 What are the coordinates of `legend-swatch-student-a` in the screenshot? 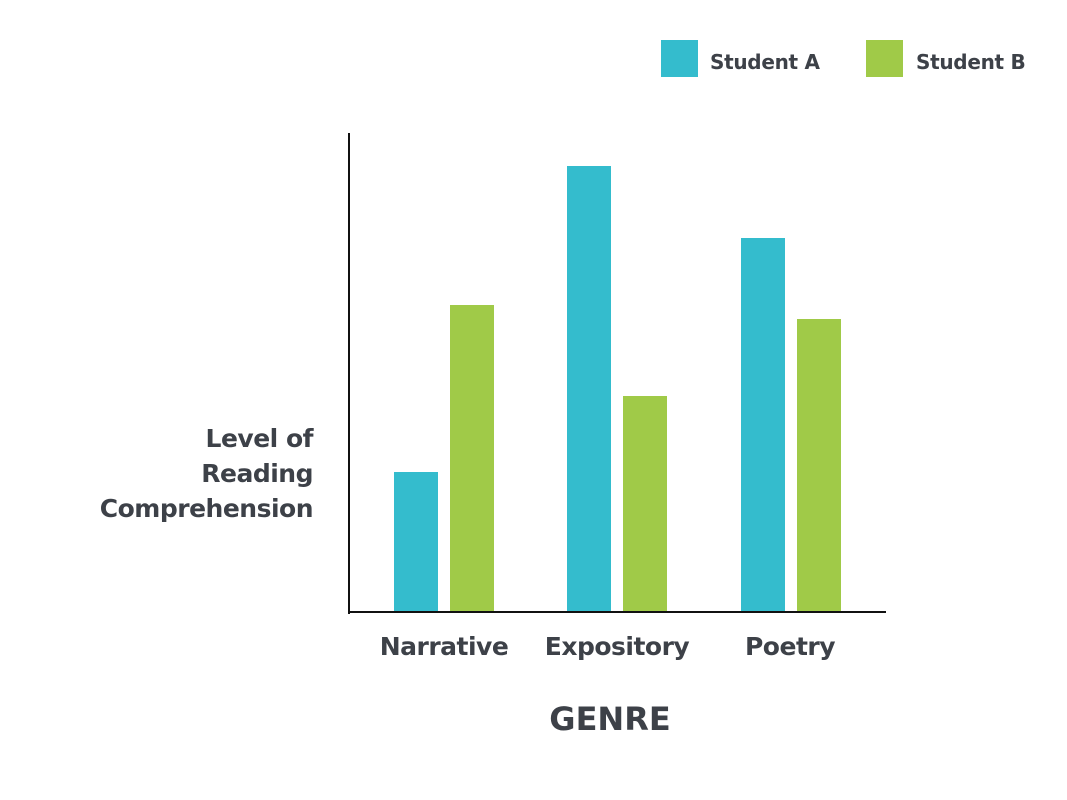 It's located at (679, 58).